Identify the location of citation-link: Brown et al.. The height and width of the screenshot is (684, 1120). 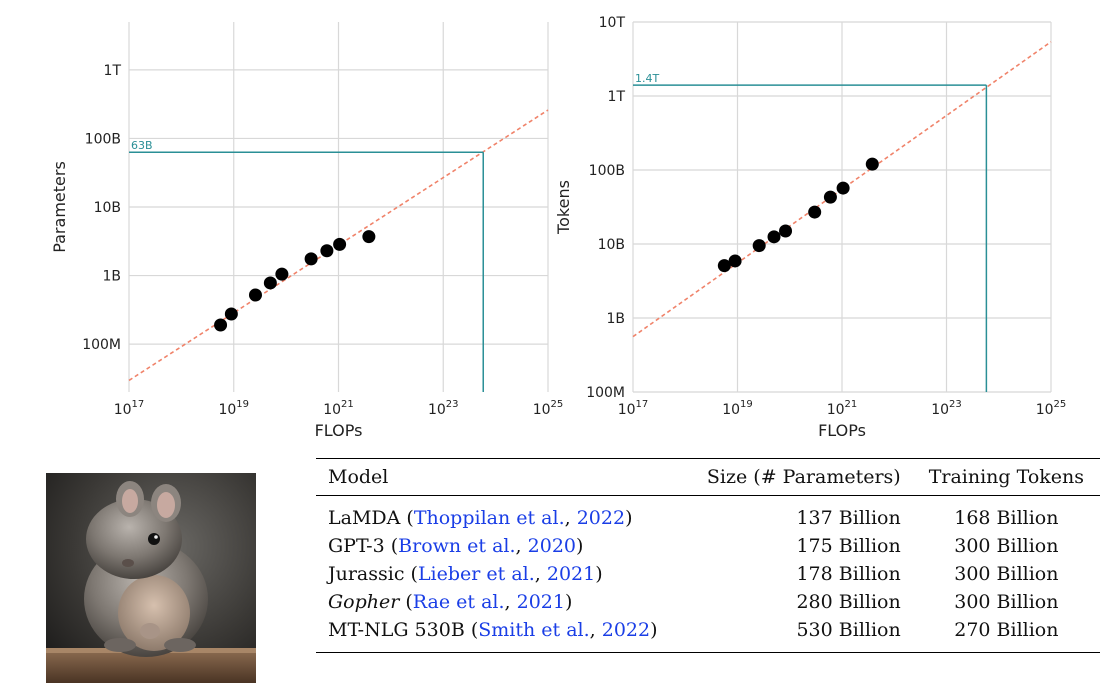
(457, 546).